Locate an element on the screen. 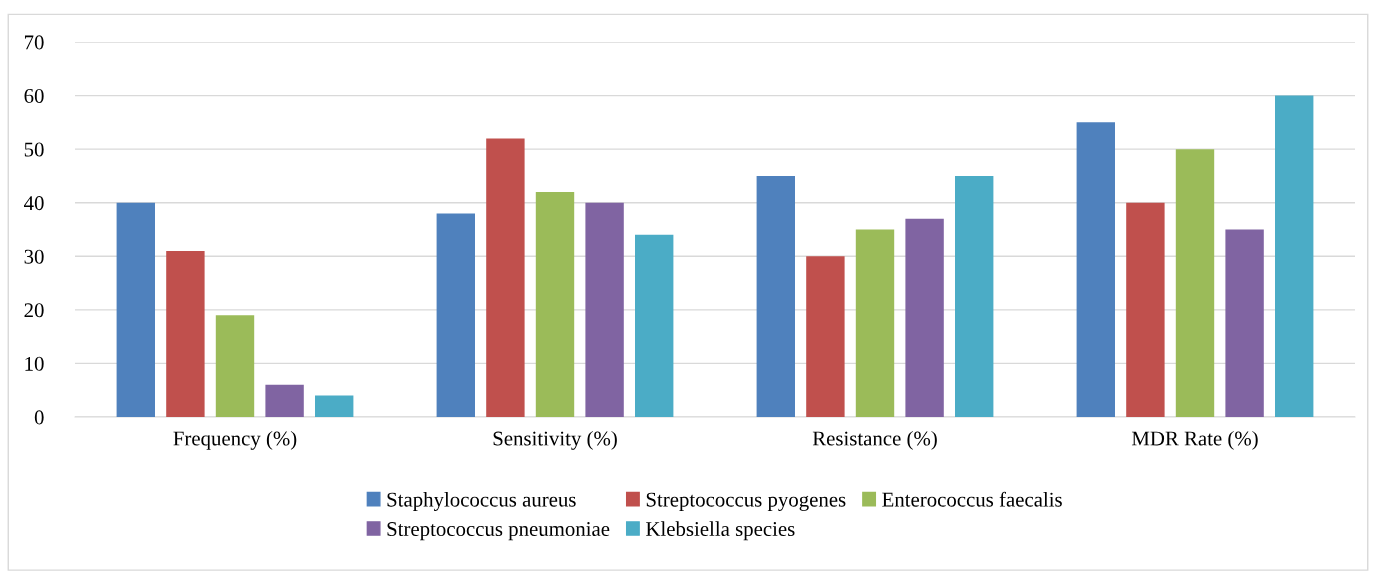  y-tick-label: 0 is located at coordinates (39, 417).